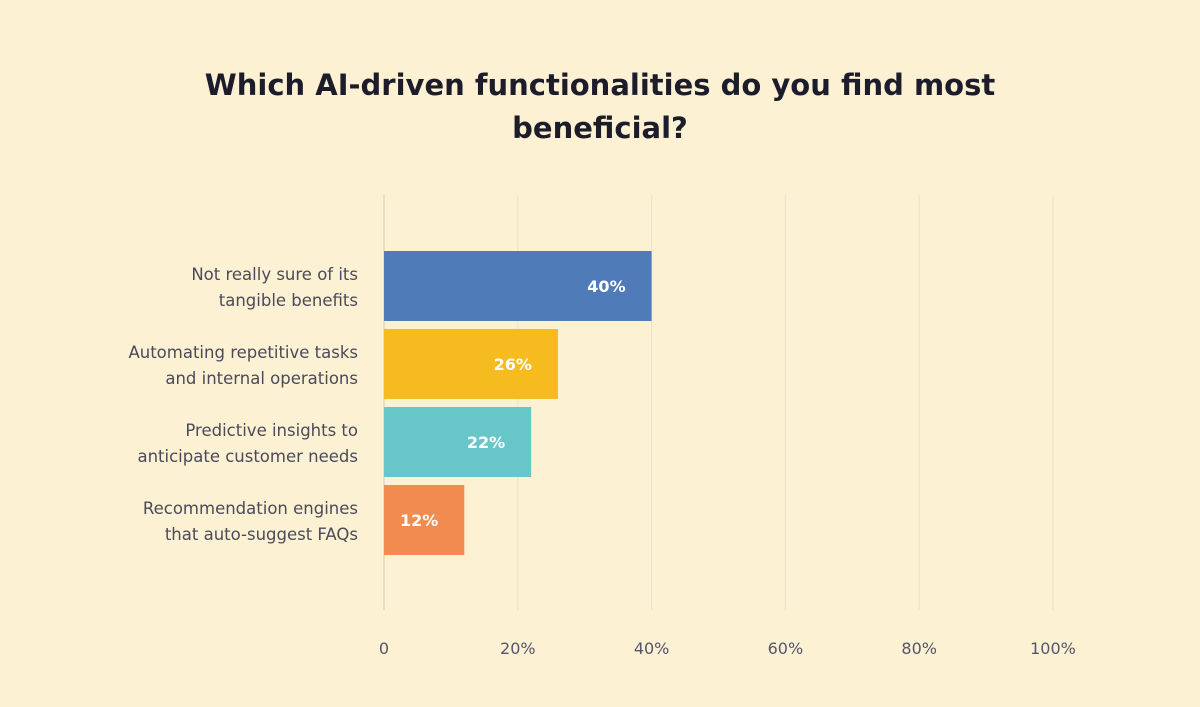 Image resolution: width=1200 pixels, height=707 pixels. I want to click on x-tick-label: 80%, so click(919, 648).